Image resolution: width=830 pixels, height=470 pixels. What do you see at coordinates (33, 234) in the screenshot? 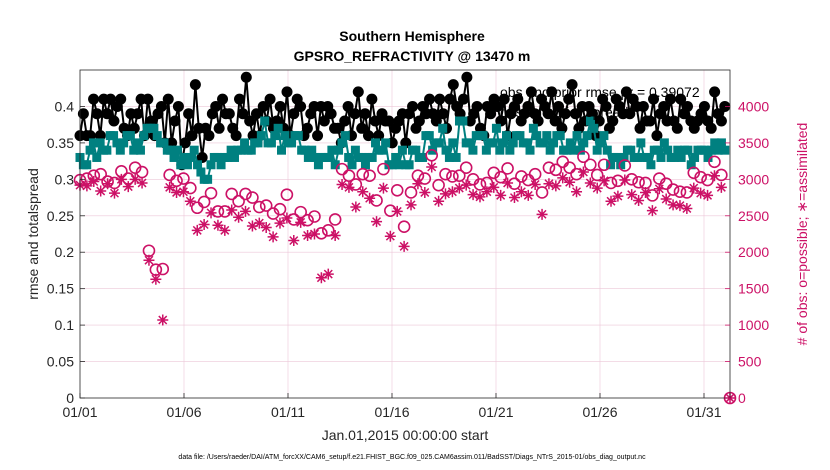
I see `y-axis-label: rmse and totalspread` at bounding box center [33, 234].